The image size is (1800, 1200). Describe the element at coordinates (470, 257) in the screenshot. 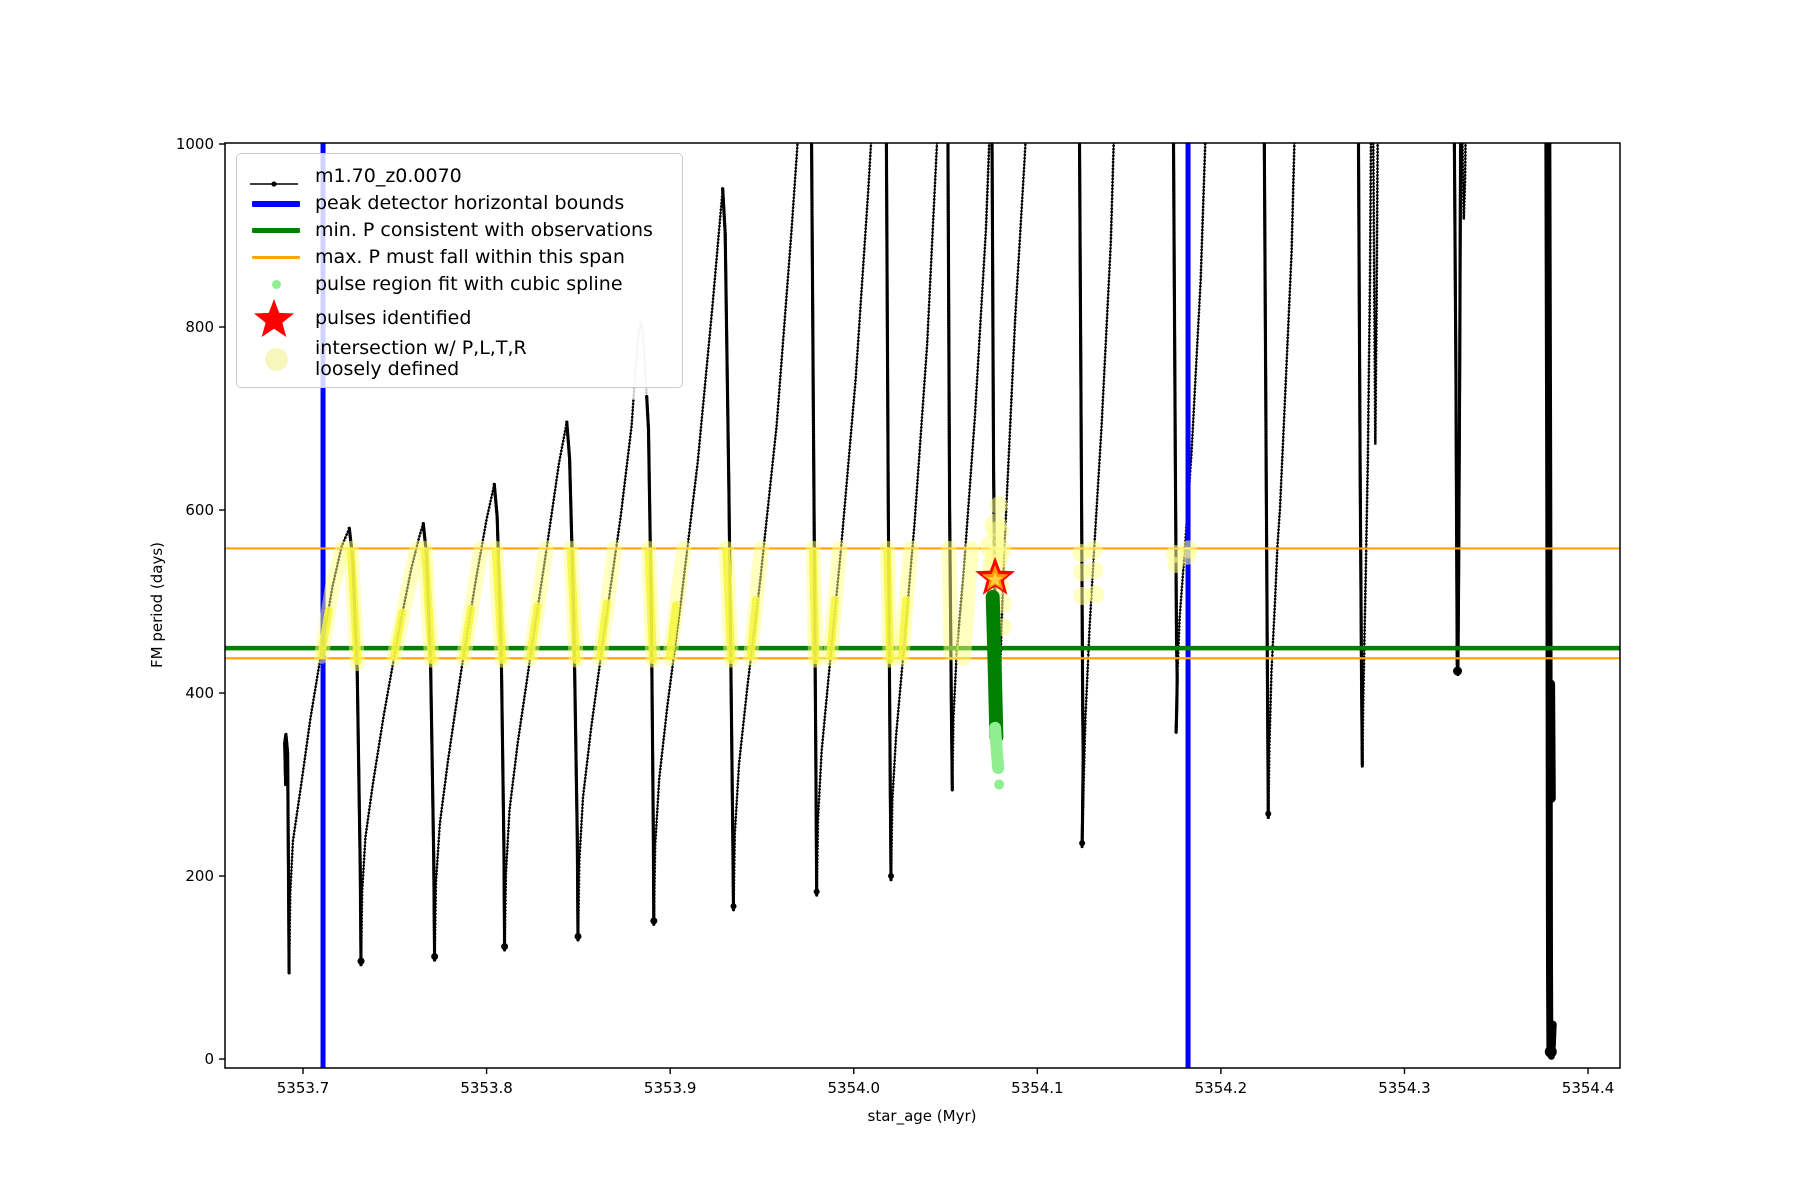

I see `legend-label-max-p: max. P must fall within this span` at that location.